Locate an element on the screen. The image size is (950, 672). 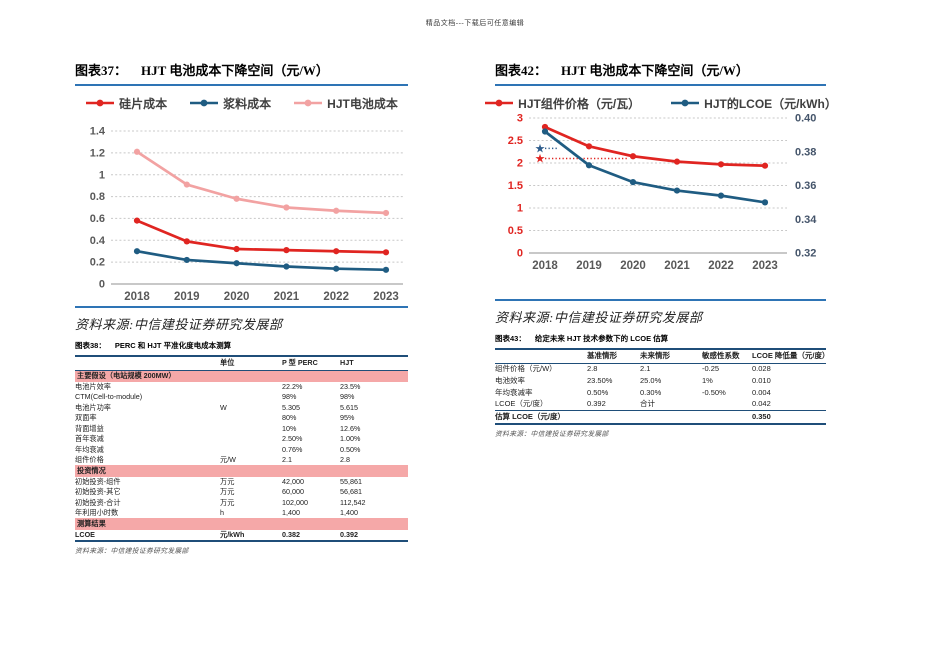
table-cell: 初始投资-其它 is located at coordinates (98, 492).